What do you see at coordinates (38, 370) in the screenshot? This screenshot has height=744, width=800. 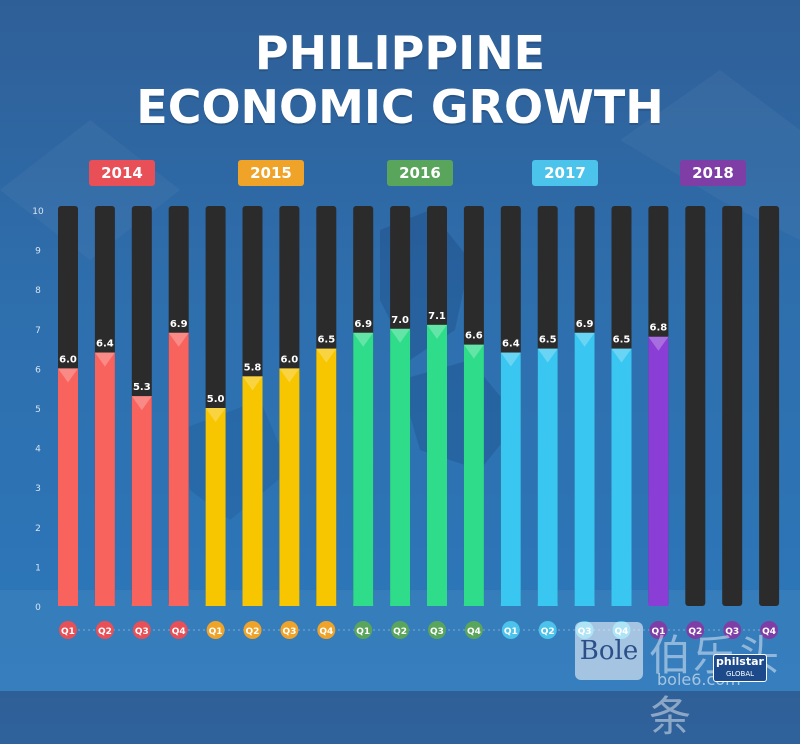 I see `y-tick-label: 6` at bounding box center [38, 370].